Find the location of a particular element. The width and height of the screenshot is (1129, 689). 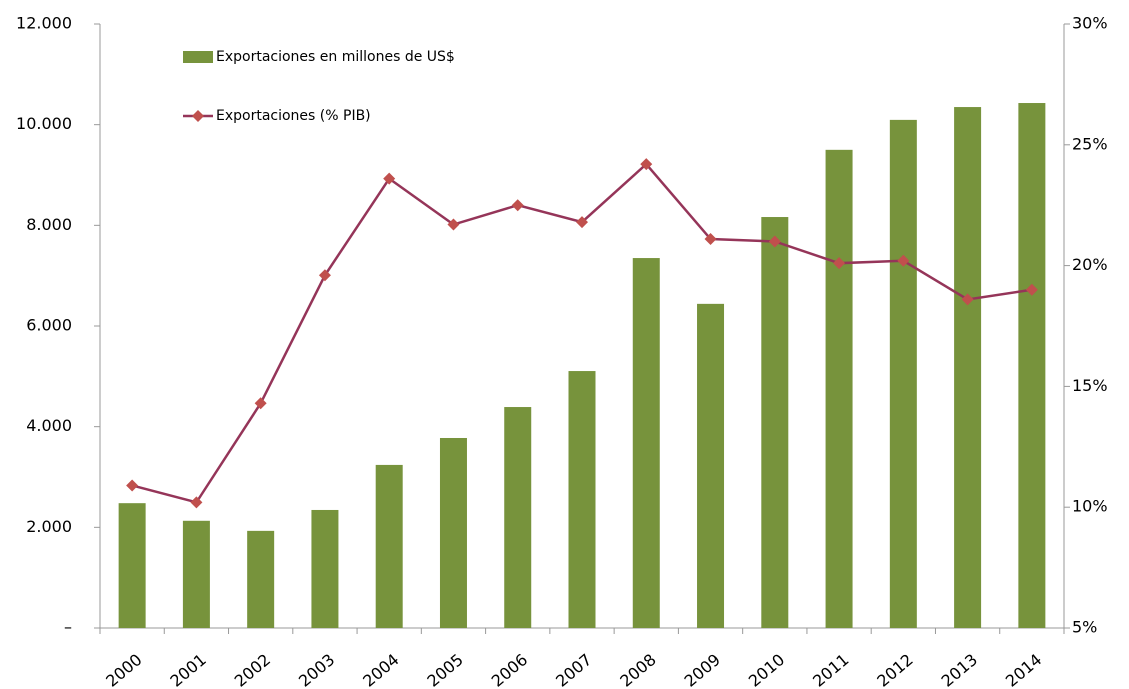

y2-tick-label: 20% is located at coordinates (1090, 264).